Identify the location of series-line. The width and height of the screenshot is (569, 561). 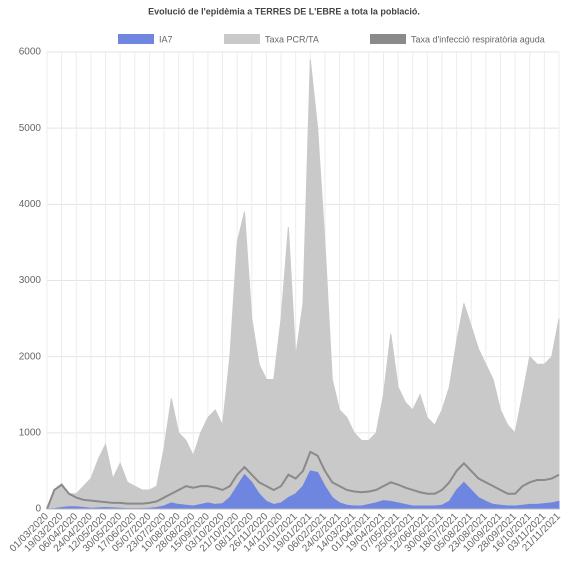
(303, 480).